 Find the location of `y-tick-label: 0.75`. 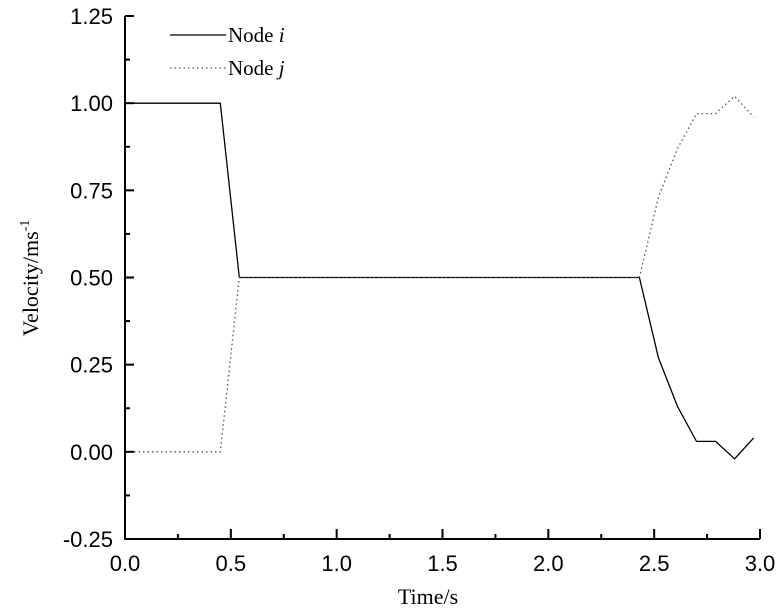

y-tick-label: 0.75 is located at coordinates (91, 190).